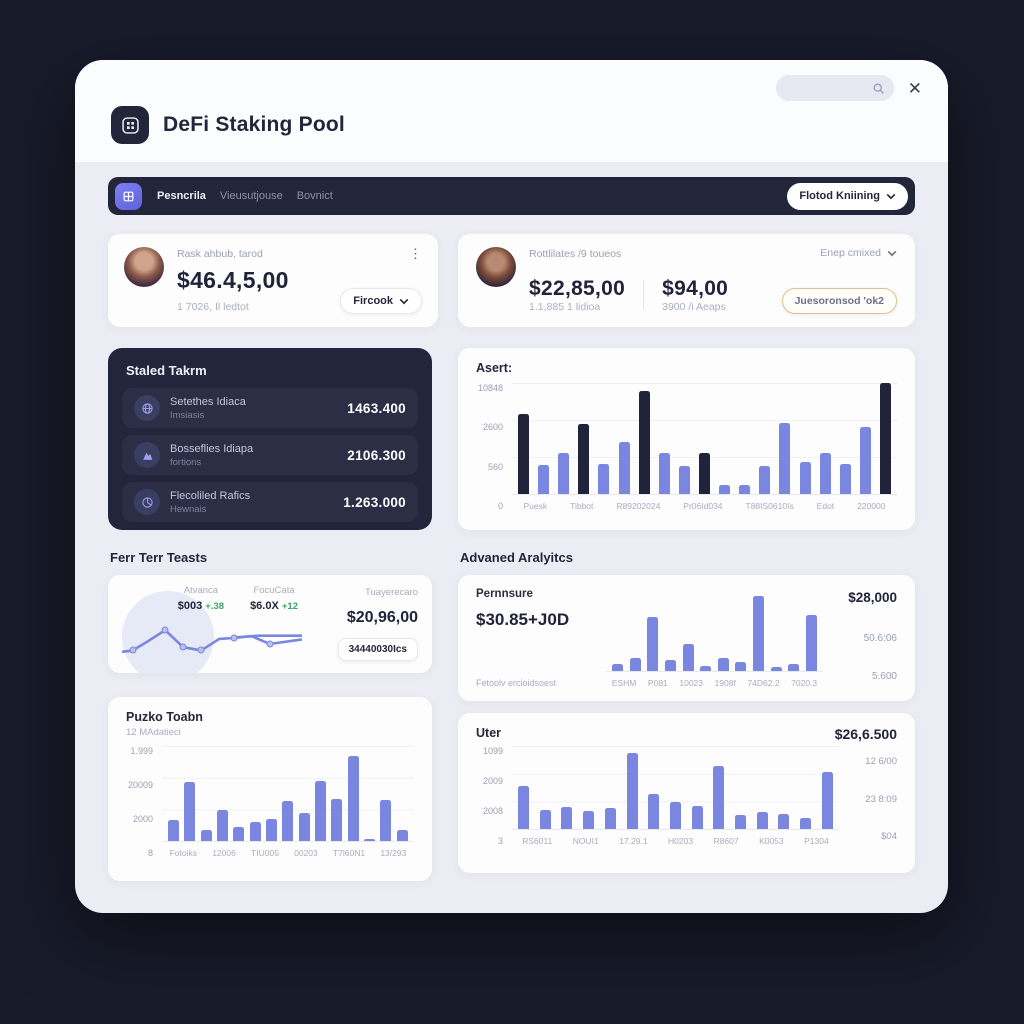 Image resolution: width=1024 pixels, height=1024 pixels. I want to click on y-tick-label: 2008, so click(492, 811).